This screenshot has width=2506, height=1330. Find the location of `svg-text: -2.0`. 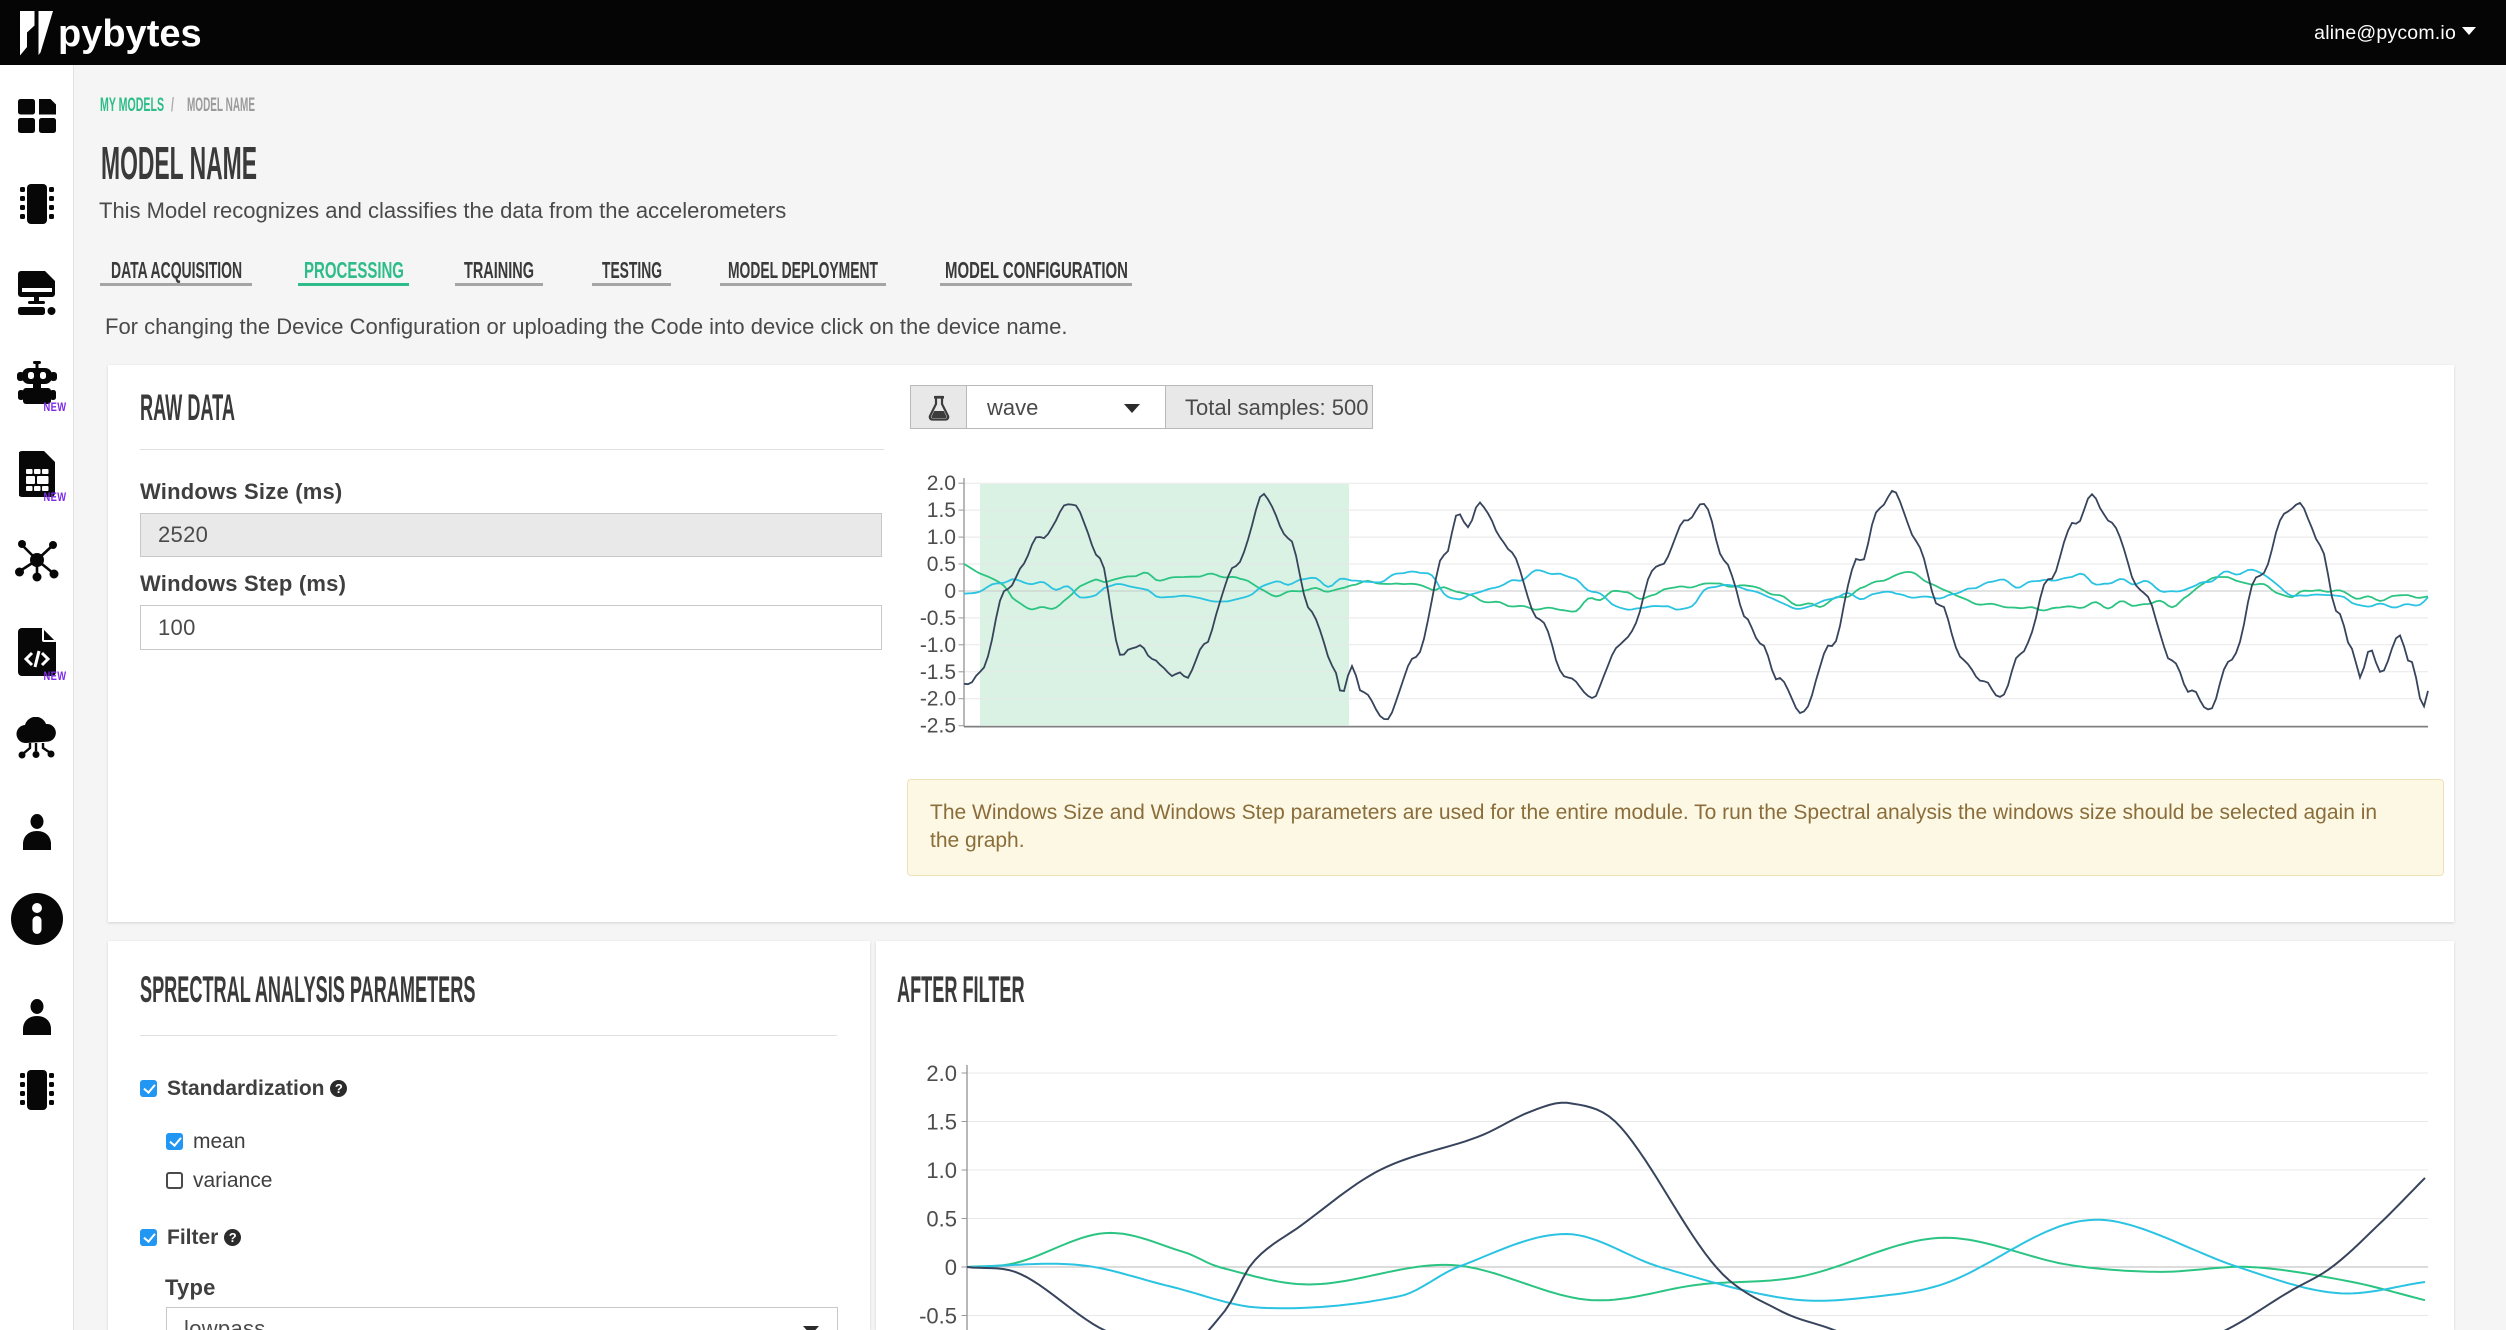

svg-text: -2.0 is located at coordinates (938, 699).